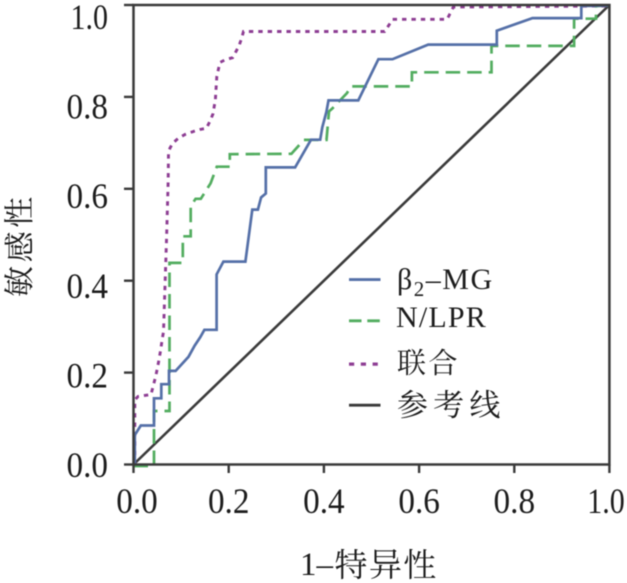 This screenshot has height=583, width=627. Describe the element at coordinates (445, 282) in the screenshot. I see `svg-text: β2–MG` at that location.